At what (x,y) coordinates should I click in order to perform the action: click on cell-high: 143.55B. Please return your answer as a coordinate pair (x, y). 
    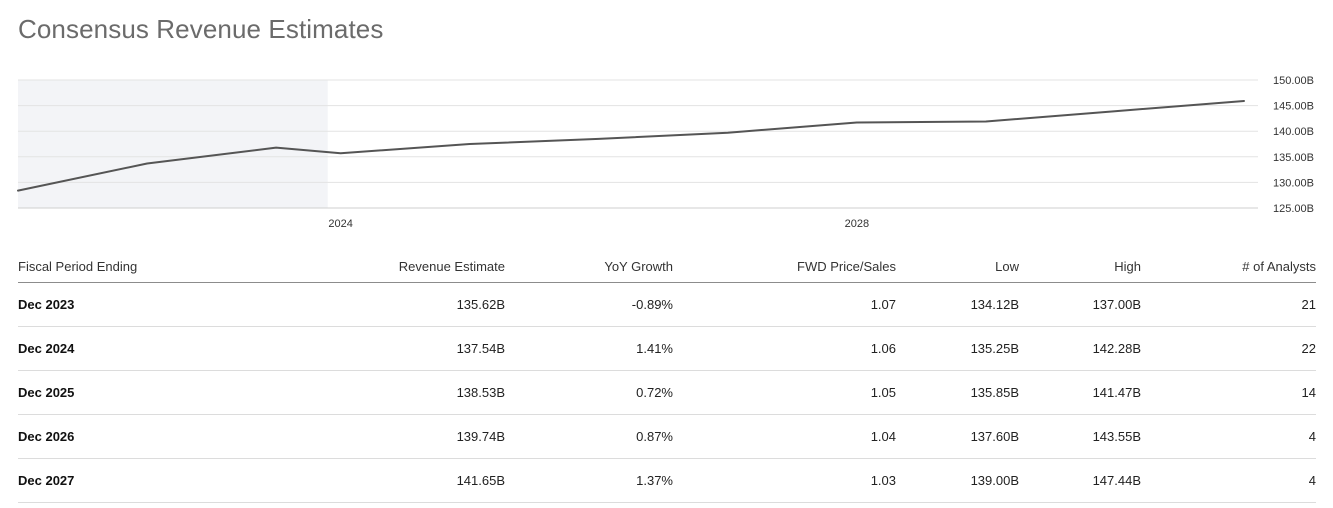
    Looking at the image, I should click on (1080, 436).